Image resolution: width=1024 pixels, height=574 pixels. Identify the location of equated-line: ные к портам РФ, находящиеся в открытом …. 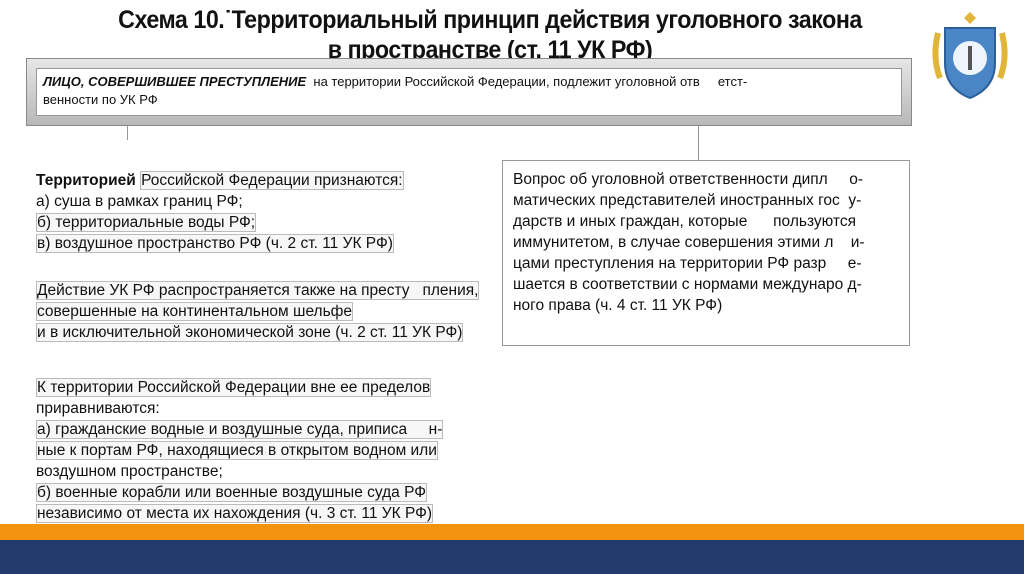
(237, 450).